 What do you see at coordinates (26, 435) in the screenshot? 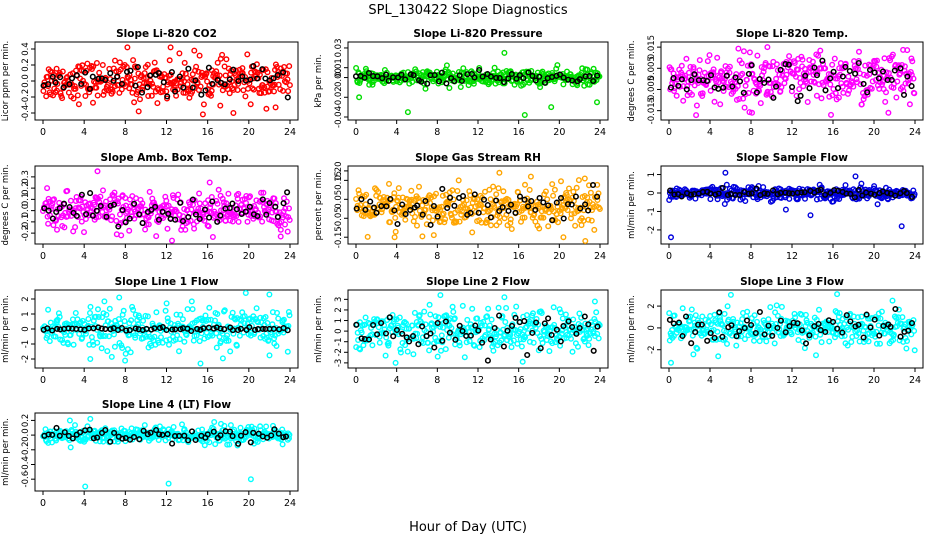
I see `y-tick-label: 0.0` at bounding box center [26, 435].